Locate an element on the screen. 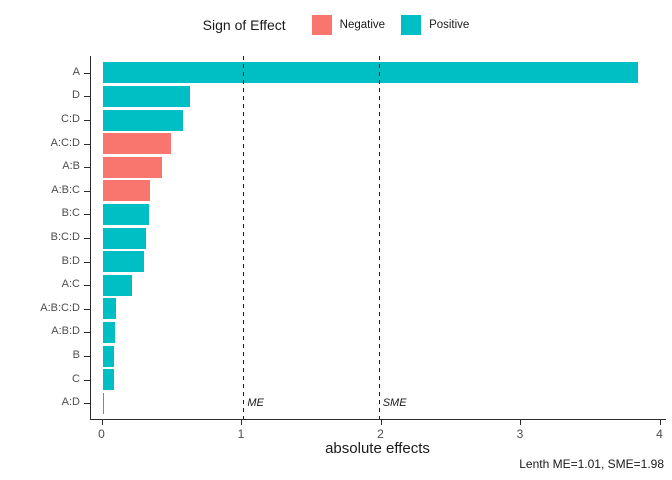 The width and height of the screenshot is (672, 480). legend-item-positive: Positive is located at coordinates (435, 25).